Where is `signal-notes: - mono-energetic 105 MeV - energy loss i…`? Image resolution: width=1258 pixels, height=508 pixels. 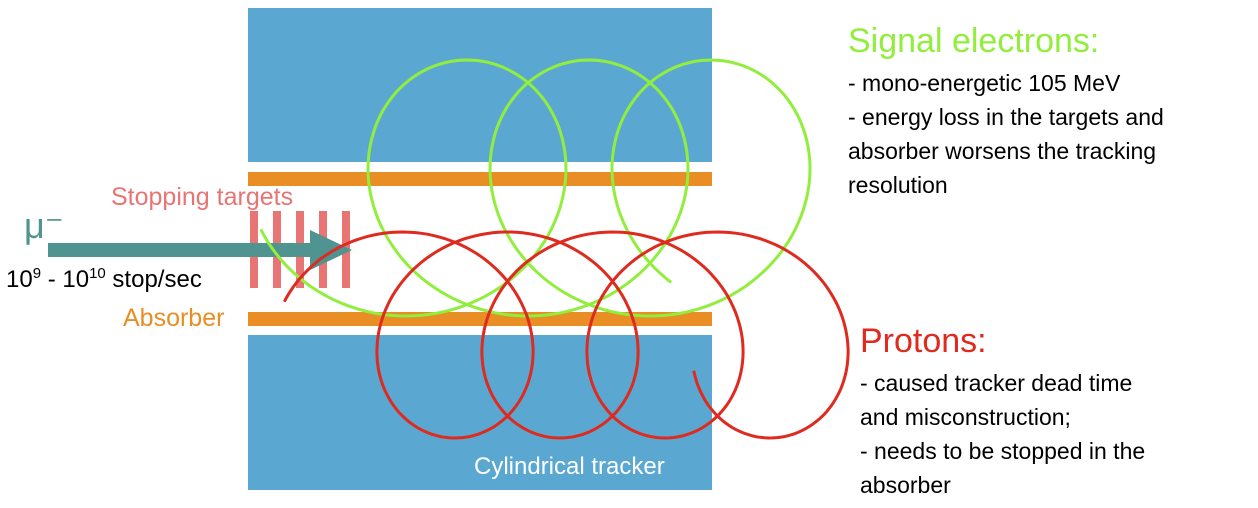
signal-notes: - mono-energetic 105 MeV - energy loss i… is located at coordinates (1006, 134).